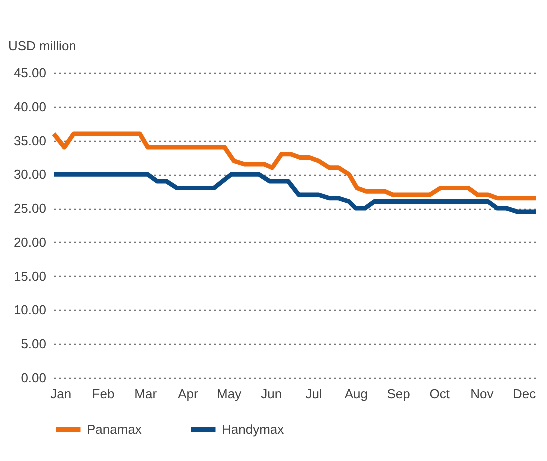 This screenshot has height=461, width=547. I want to click on x-tick-label: Nov, so click(482, 394).